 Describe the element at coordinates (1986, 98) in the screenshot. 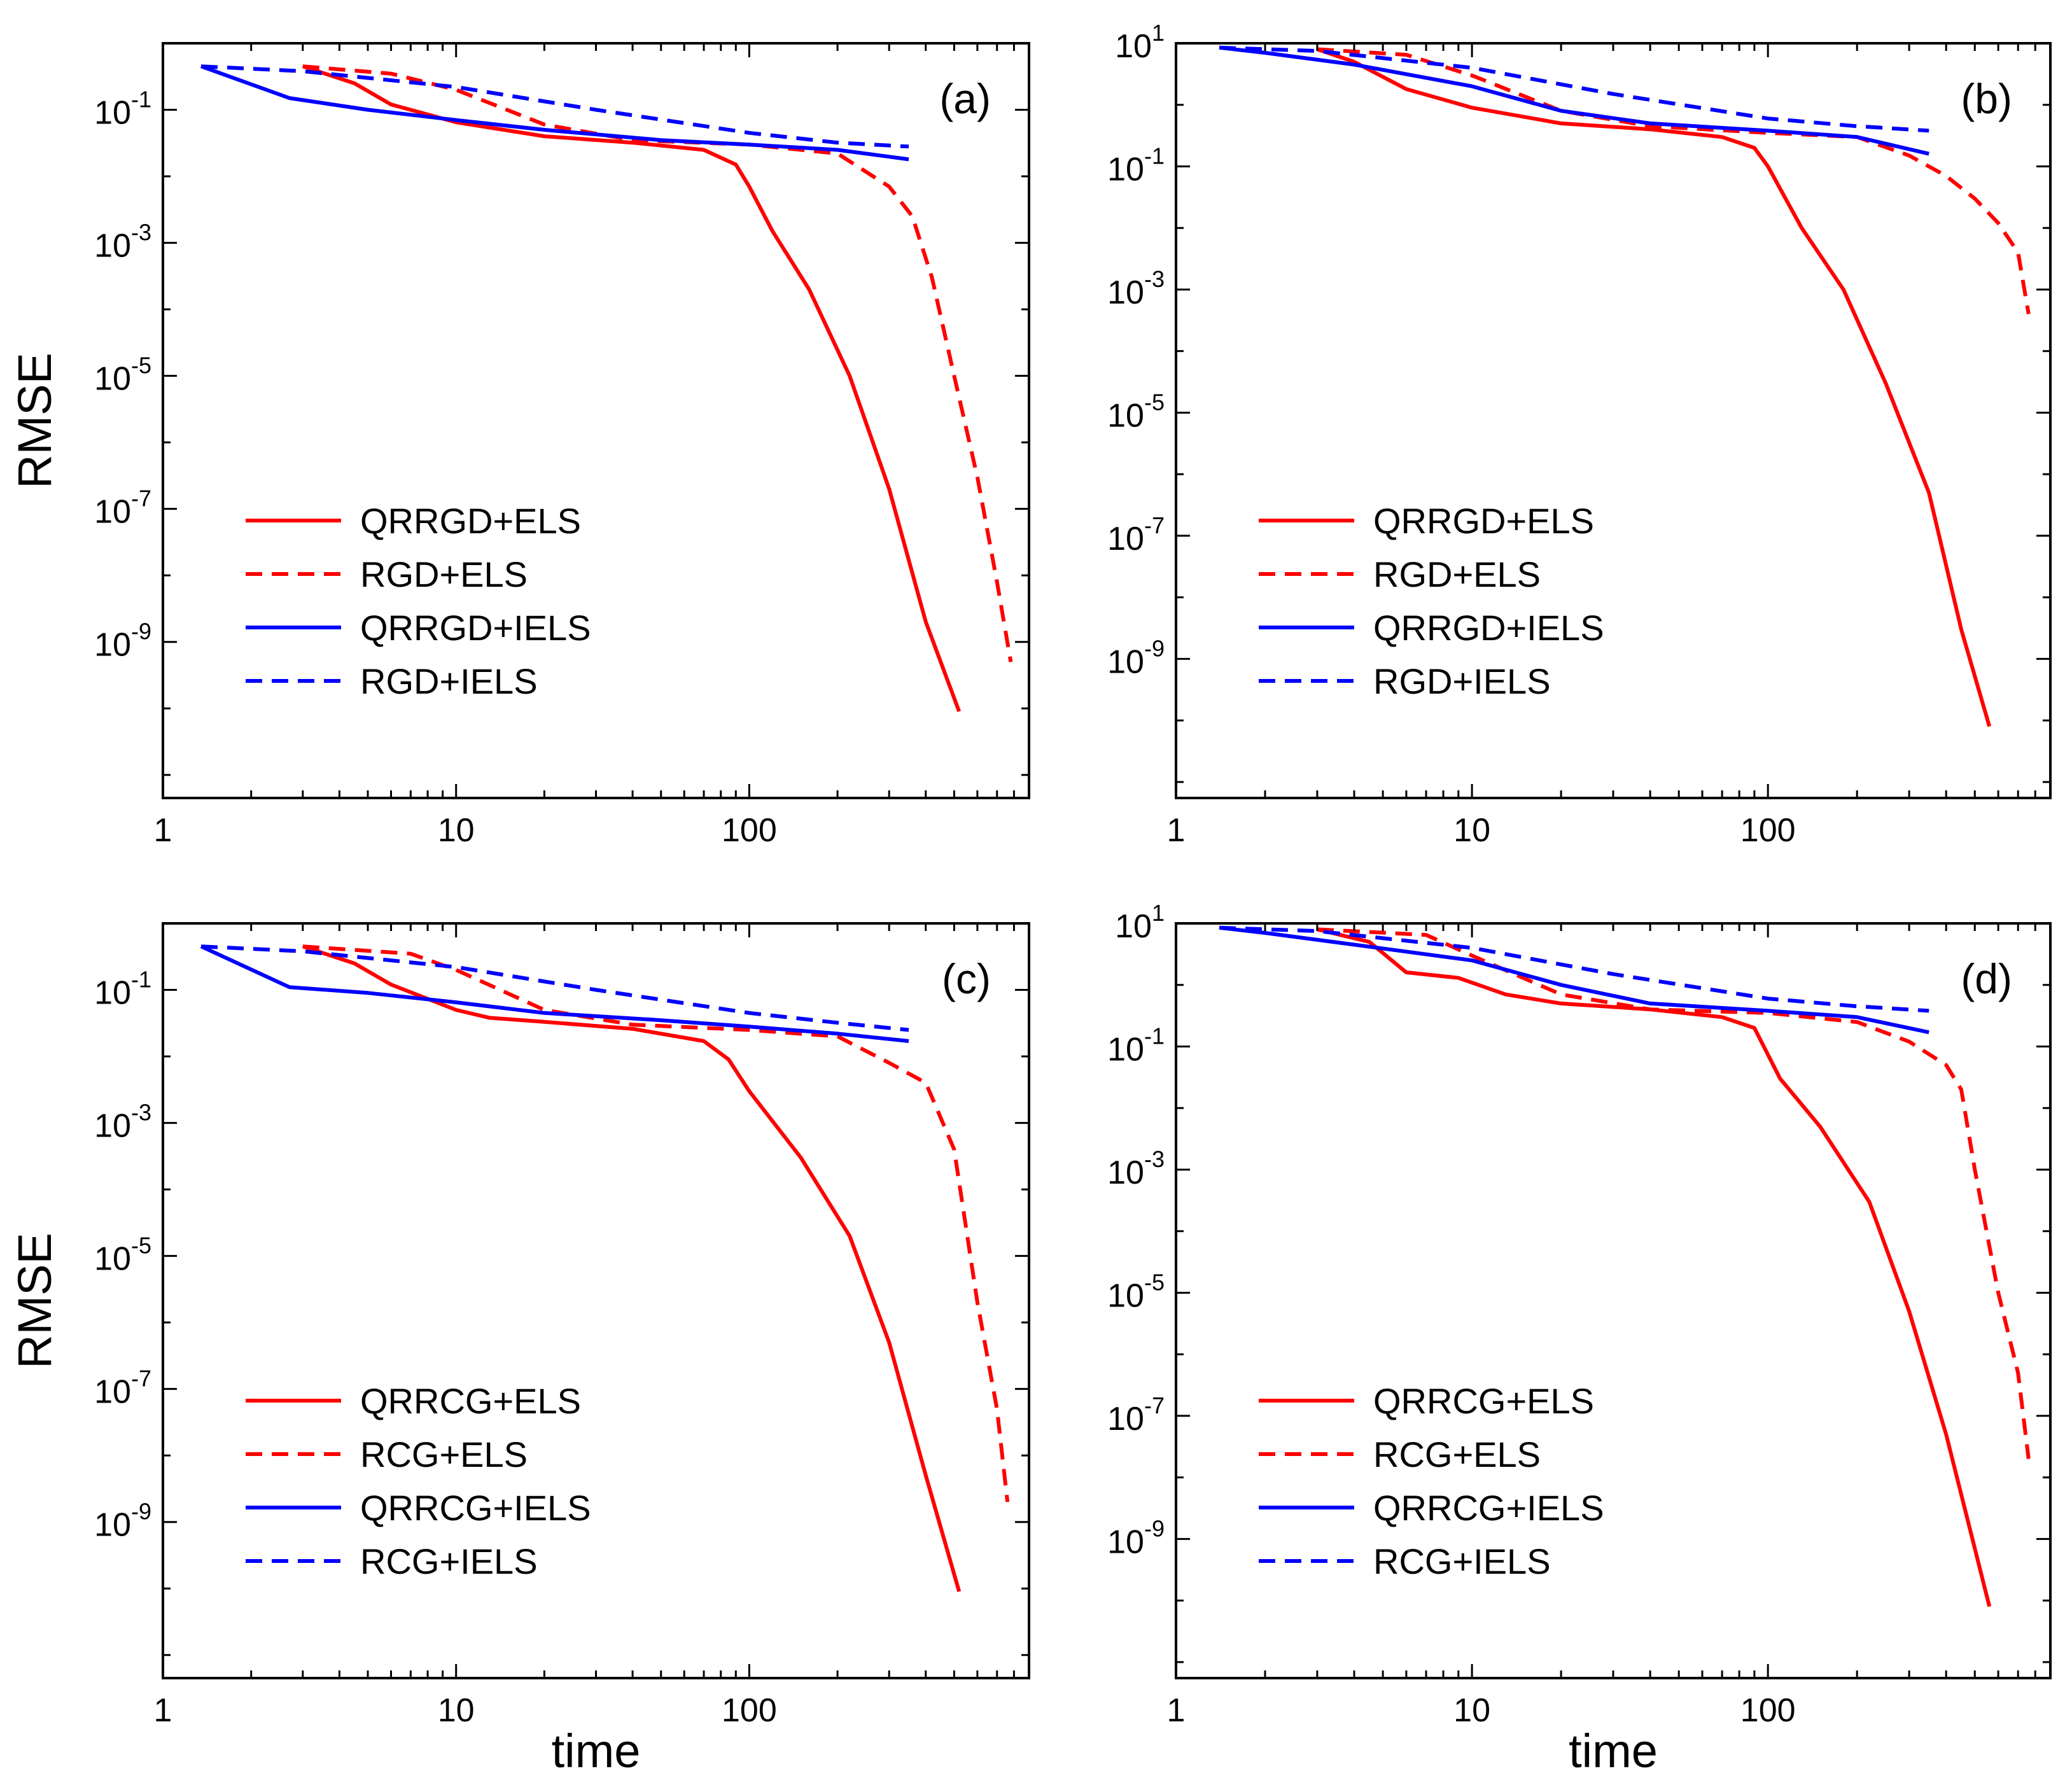

I see `panel-label: (b)` at that location.